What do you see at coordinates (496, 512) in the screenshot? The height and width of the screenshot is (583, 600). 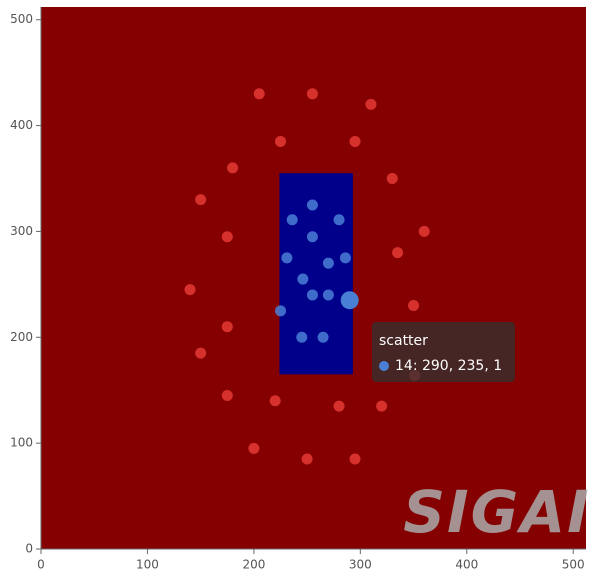 I see `watermark: SIGAI` at bounding box center [496, 512].